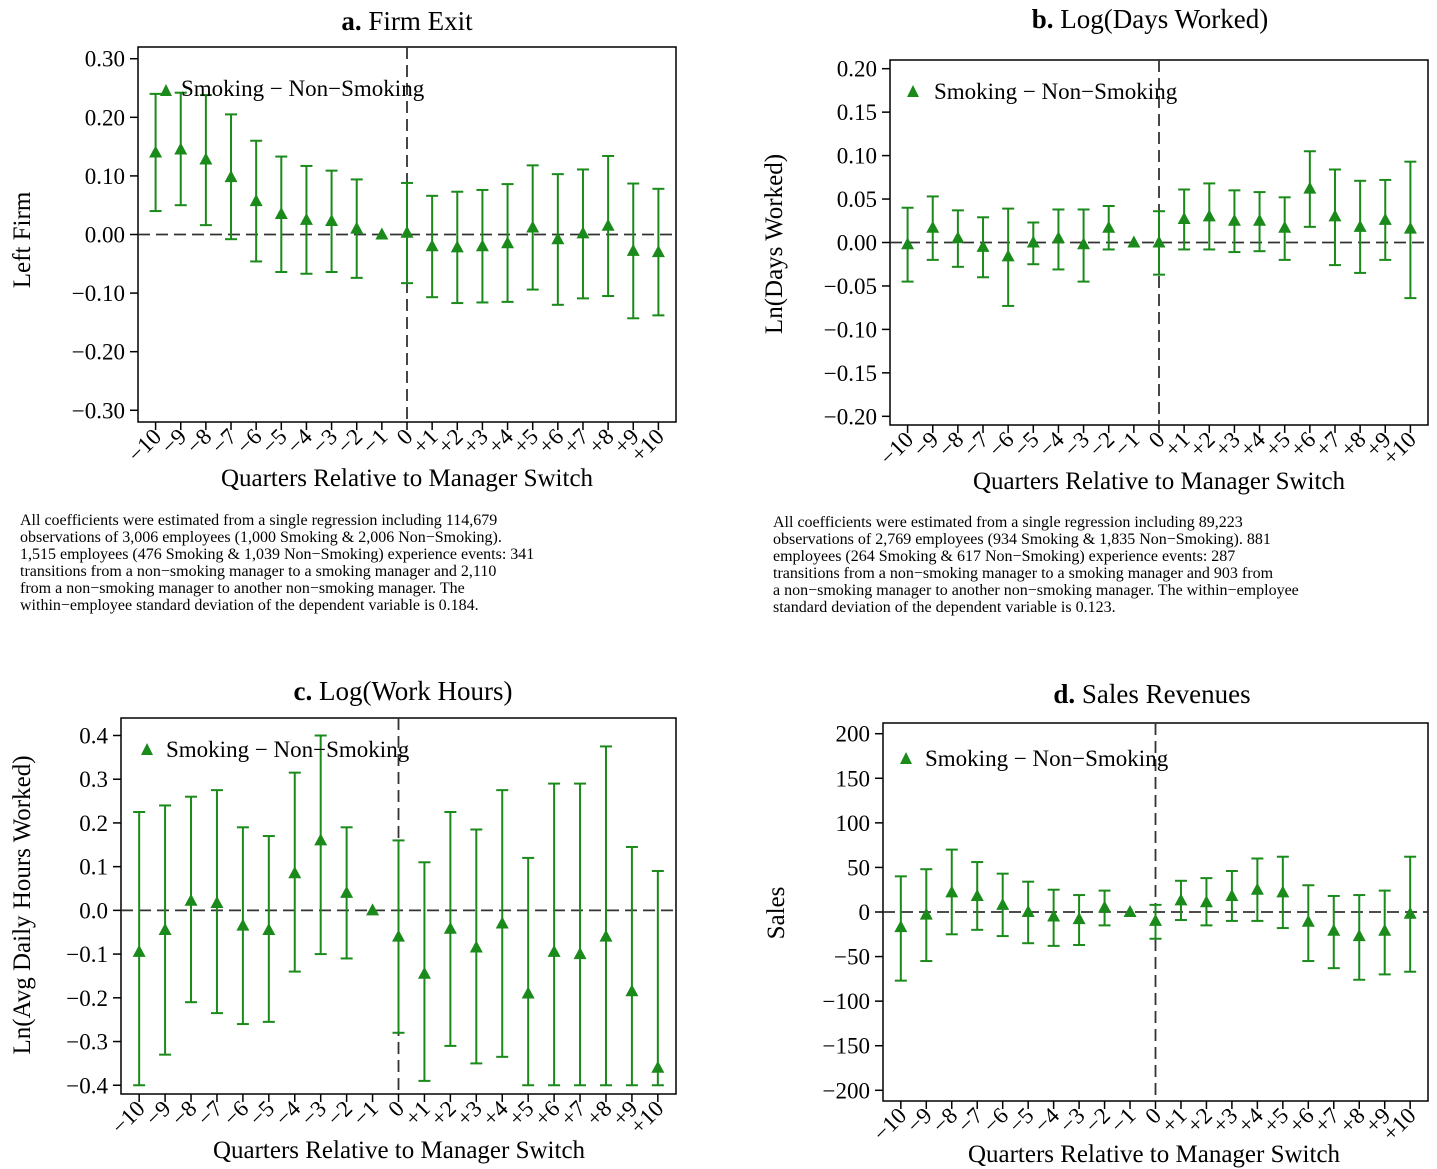 This screenshot has width=1437, height=1169. I want to click on panel-d-y-tick-label: 50, so click(858, 867).